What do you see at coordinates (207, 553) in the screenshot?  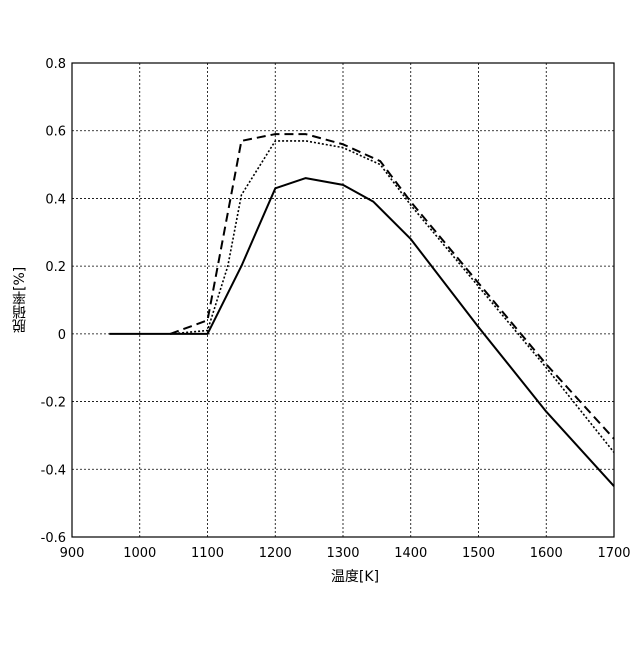 I see `x-tick-label: 1100` at bounding box center [207, 553].